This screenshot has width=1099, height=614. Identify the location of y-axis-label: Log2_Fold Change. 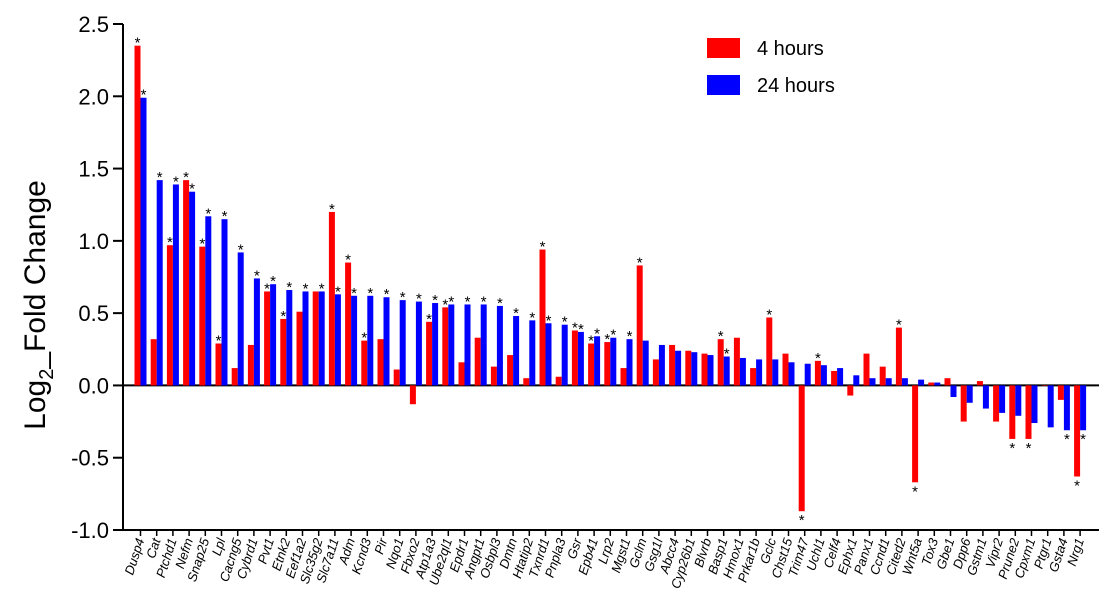
(38, 305).